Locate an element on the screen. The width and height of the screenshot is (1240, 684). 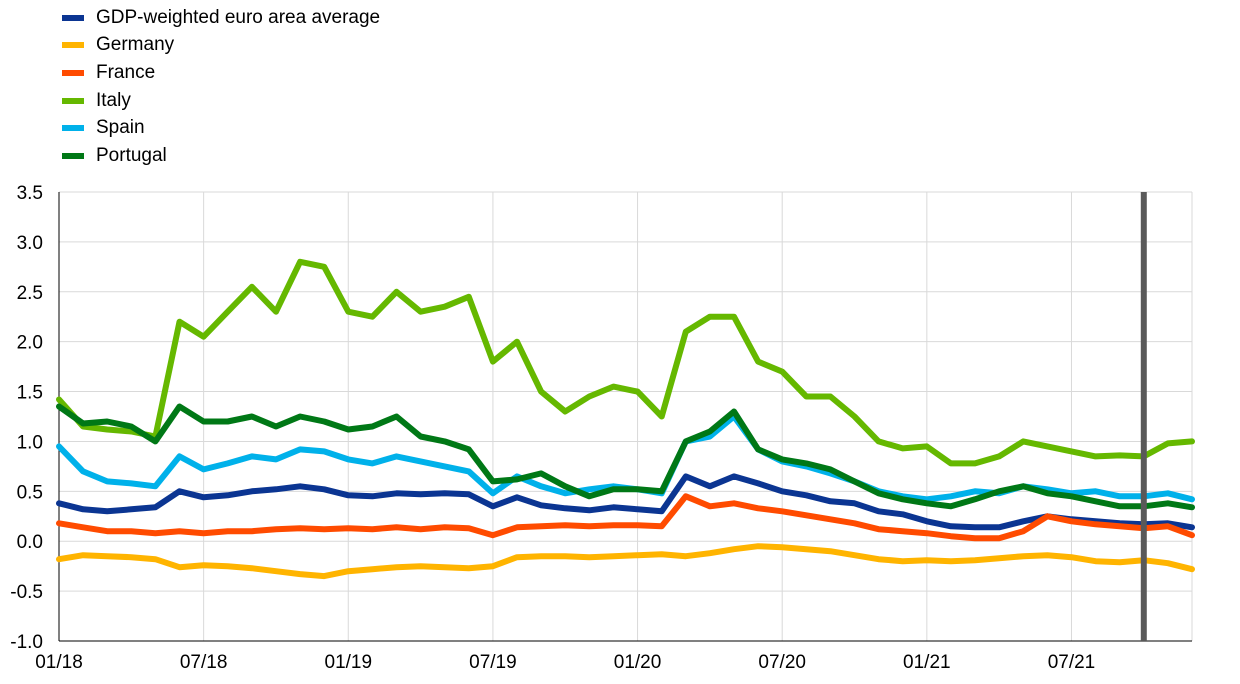
y-tick-label: 1.0 is located at coordinates (30, 442).